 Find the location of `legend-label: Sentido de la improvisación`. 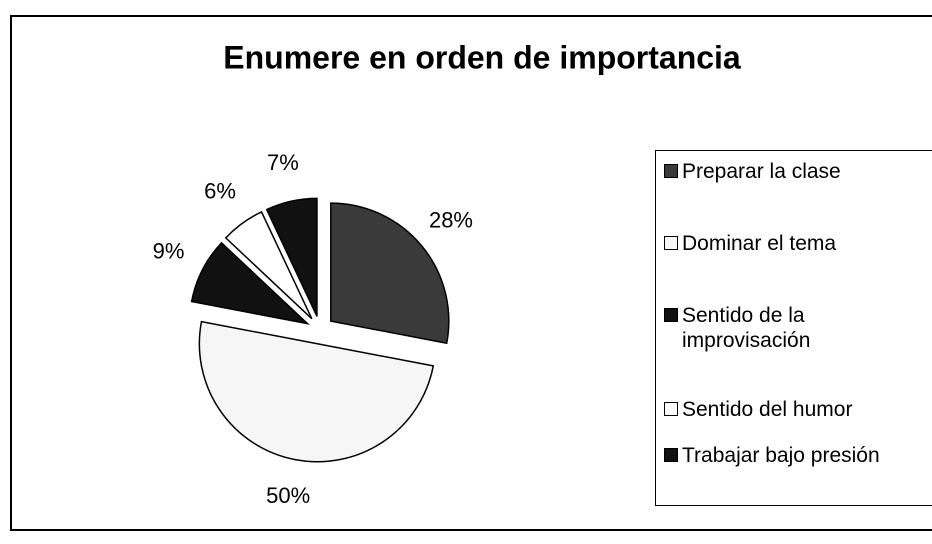

legend-label: Sentido de la improvisación is located at coordinates (746, 328).